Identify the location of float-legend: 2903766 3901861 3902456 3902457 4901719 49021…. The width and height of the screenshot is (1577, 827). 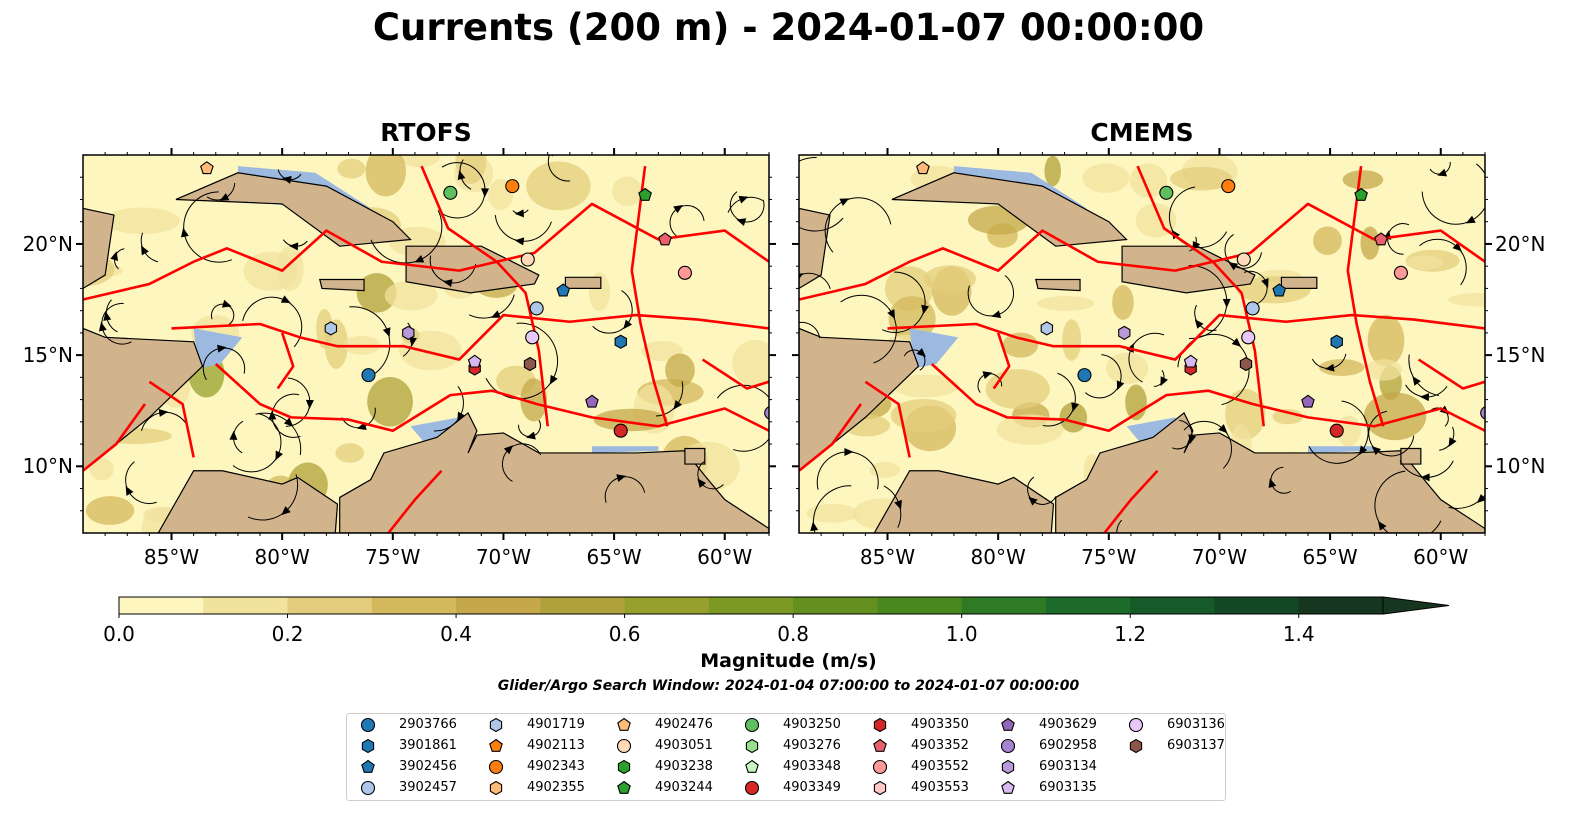
(786, 757).